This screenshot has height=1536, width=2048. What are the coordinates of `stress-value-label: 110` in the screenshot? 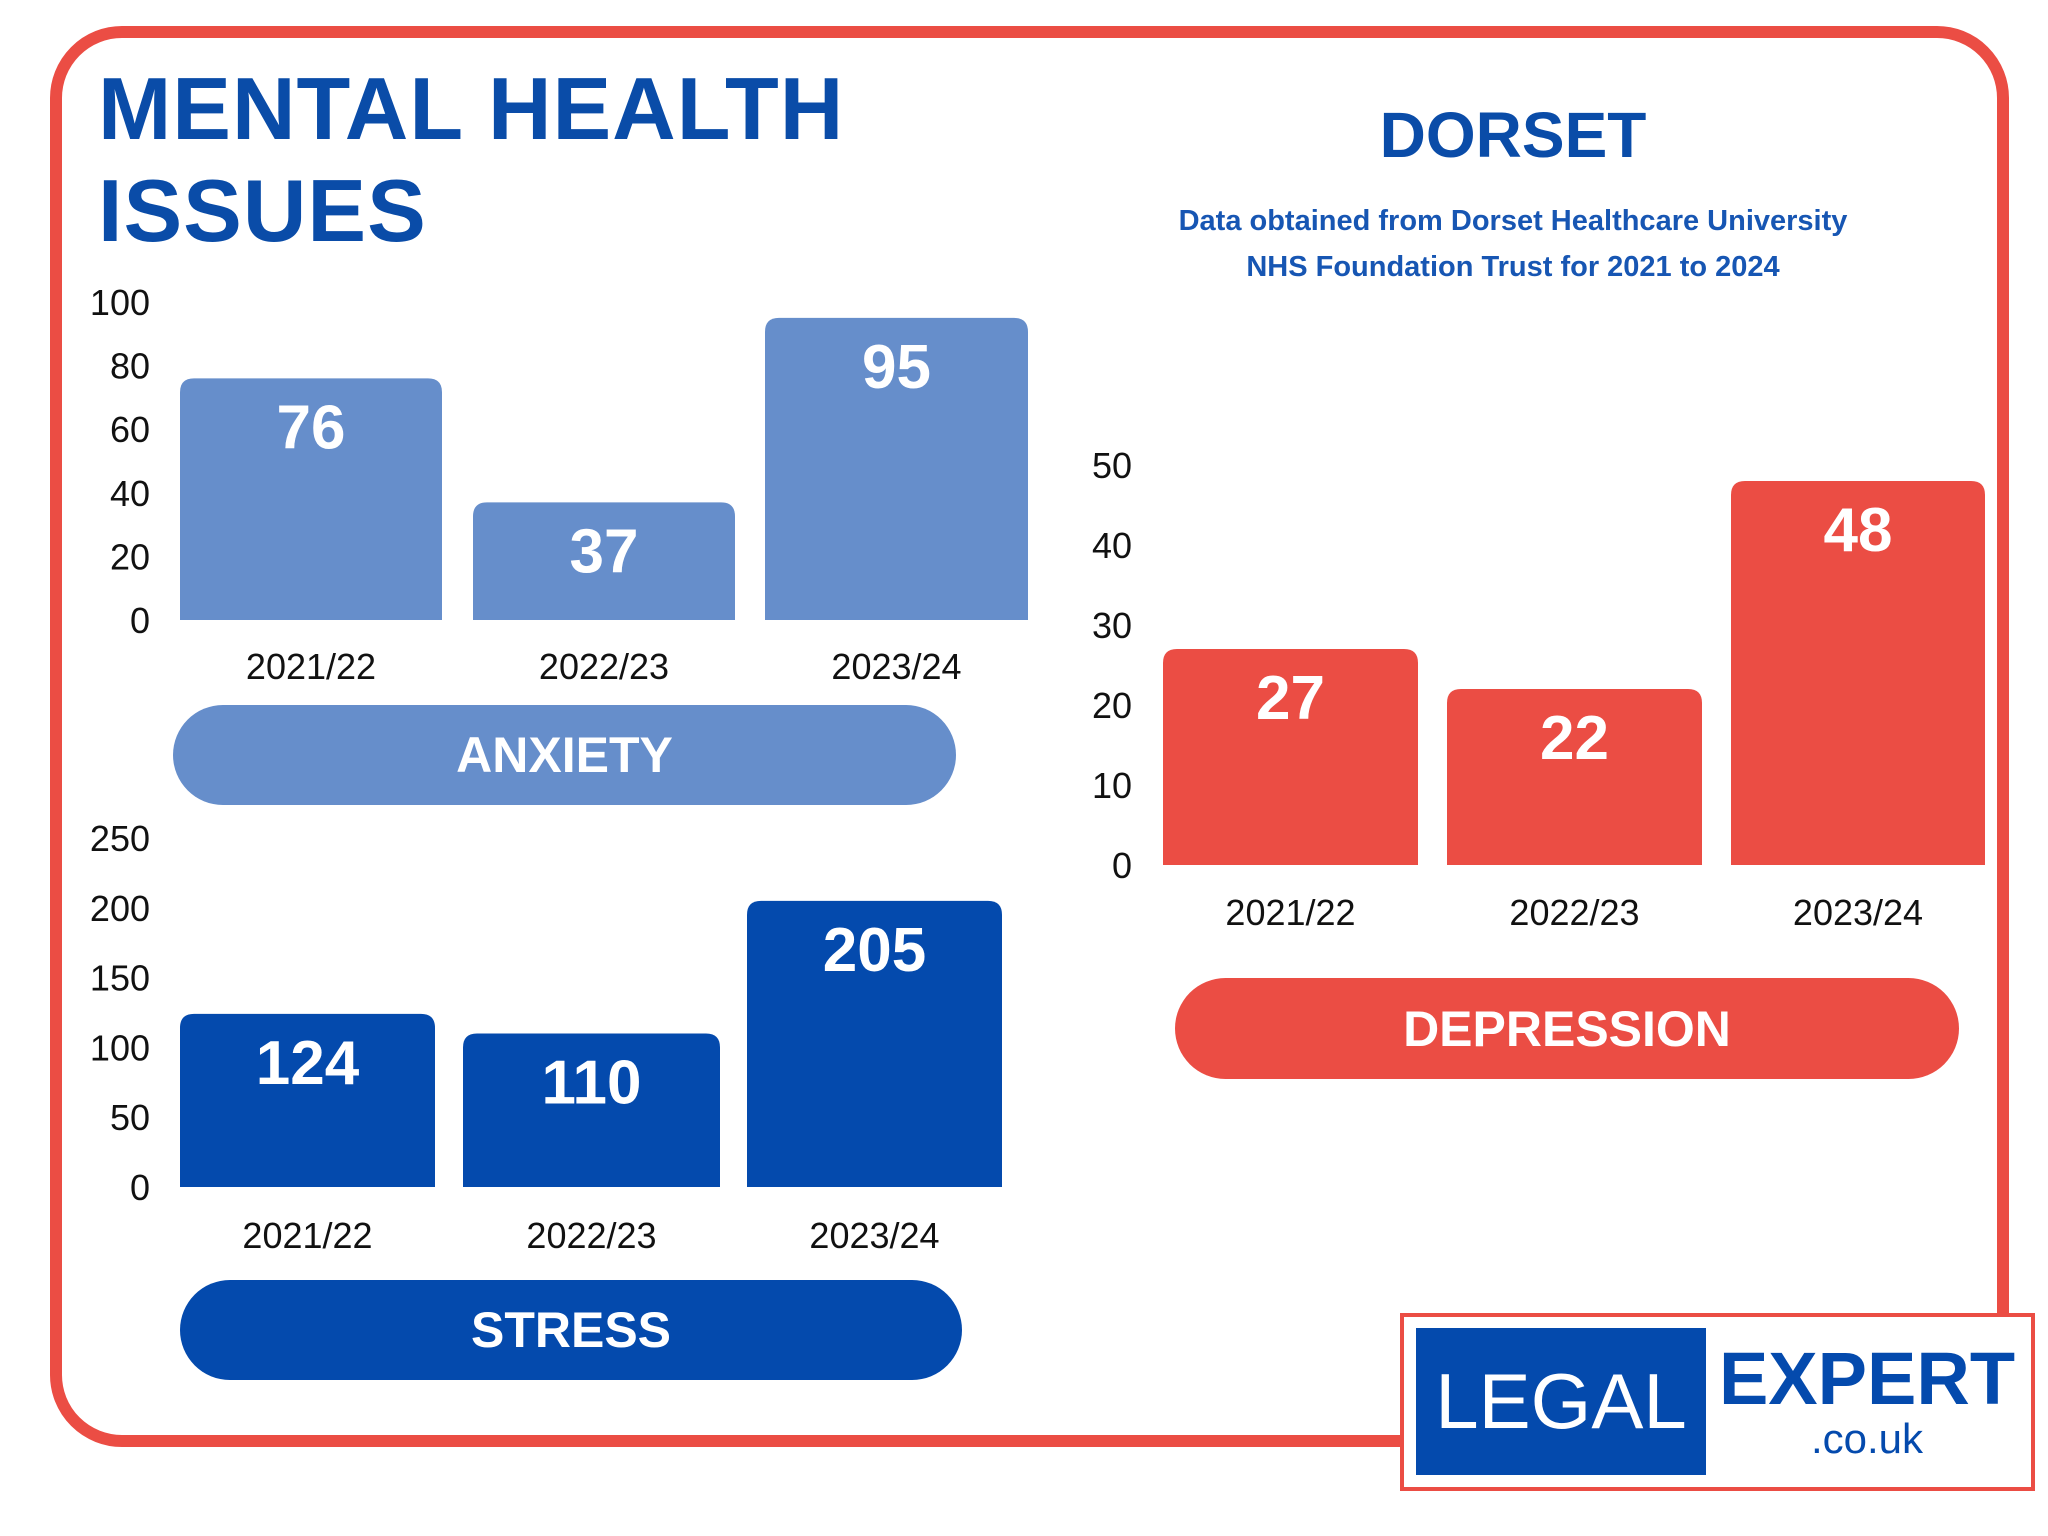 It's located at (591, 1082).